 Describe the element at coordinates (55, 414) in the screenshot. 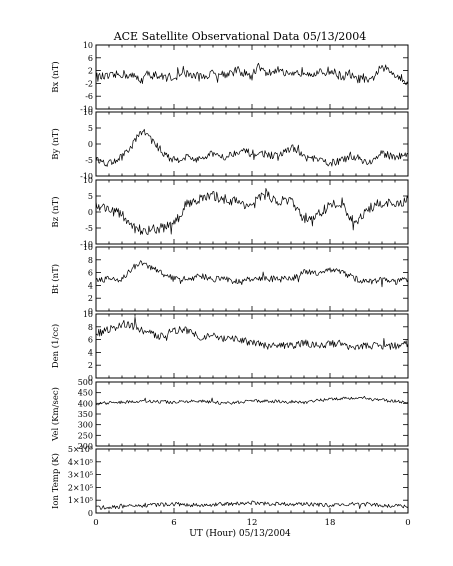

I see `y-axis-title: Vel (Km/sec)` at that location.